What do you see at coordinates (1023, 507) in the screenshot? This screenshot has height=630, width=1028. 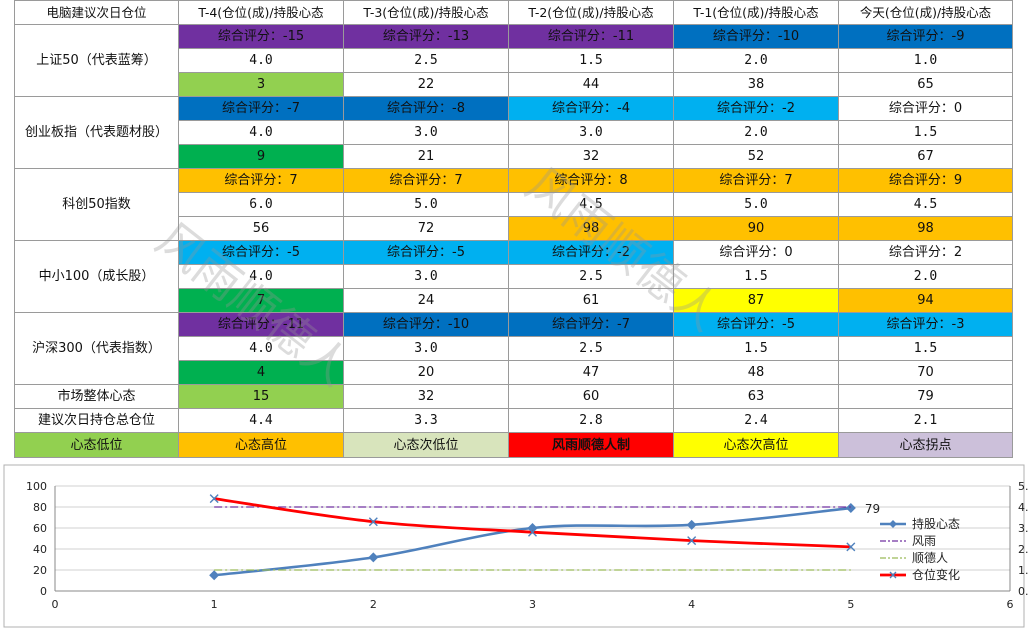 I see `y2-tick-label: 4.` at bounding box center [1023, 507].